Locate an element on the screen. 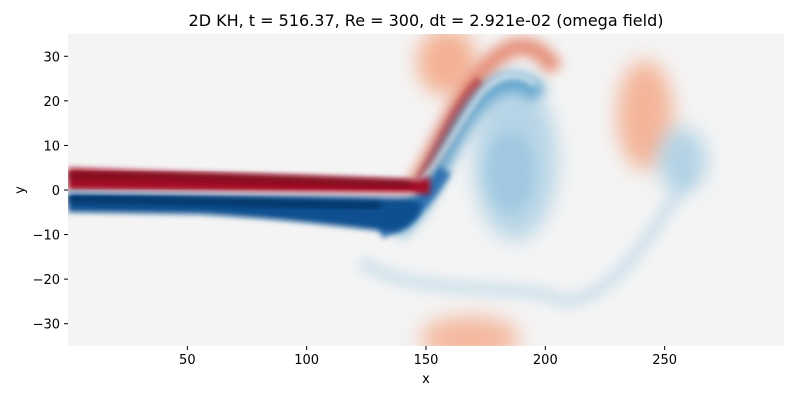  red-blob-upper is located at coordinates (447, 65).